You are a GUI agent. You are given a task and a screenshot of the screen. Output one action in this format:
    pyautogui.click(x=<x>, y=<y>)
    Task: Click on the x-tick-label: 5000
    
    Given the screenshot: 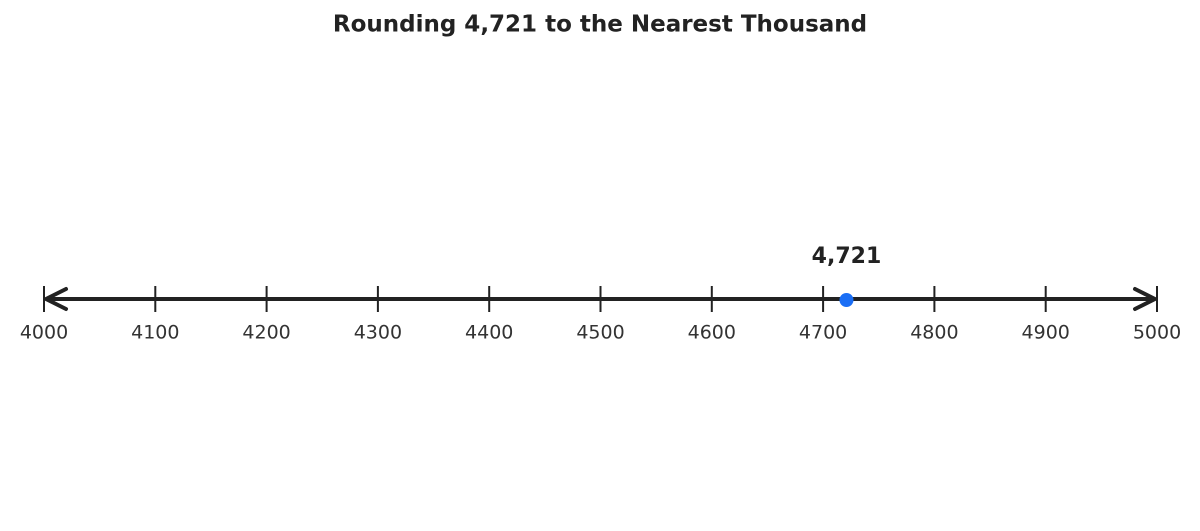 What is the action you would take?
    pyautogui.click(x=1157, y=333)
    